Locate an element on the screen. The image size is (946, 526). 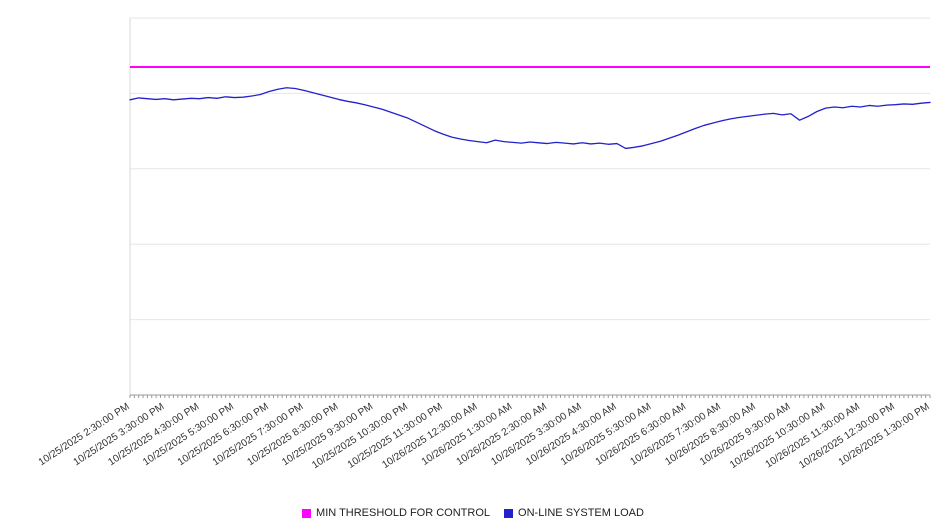
online-system-load-swatch-icon is located at coordinates (509, 513).